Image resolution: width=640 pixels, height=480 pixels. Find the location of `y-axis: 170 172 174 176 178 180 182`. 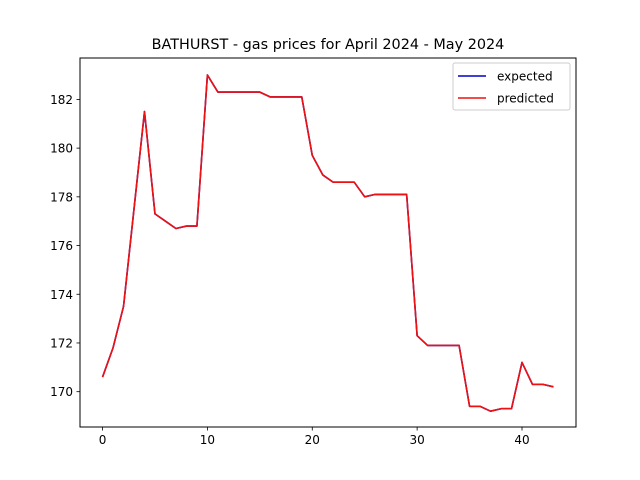

y-axis: 170 172 174 176 178 180 182 is located at coordinates (65, 246).